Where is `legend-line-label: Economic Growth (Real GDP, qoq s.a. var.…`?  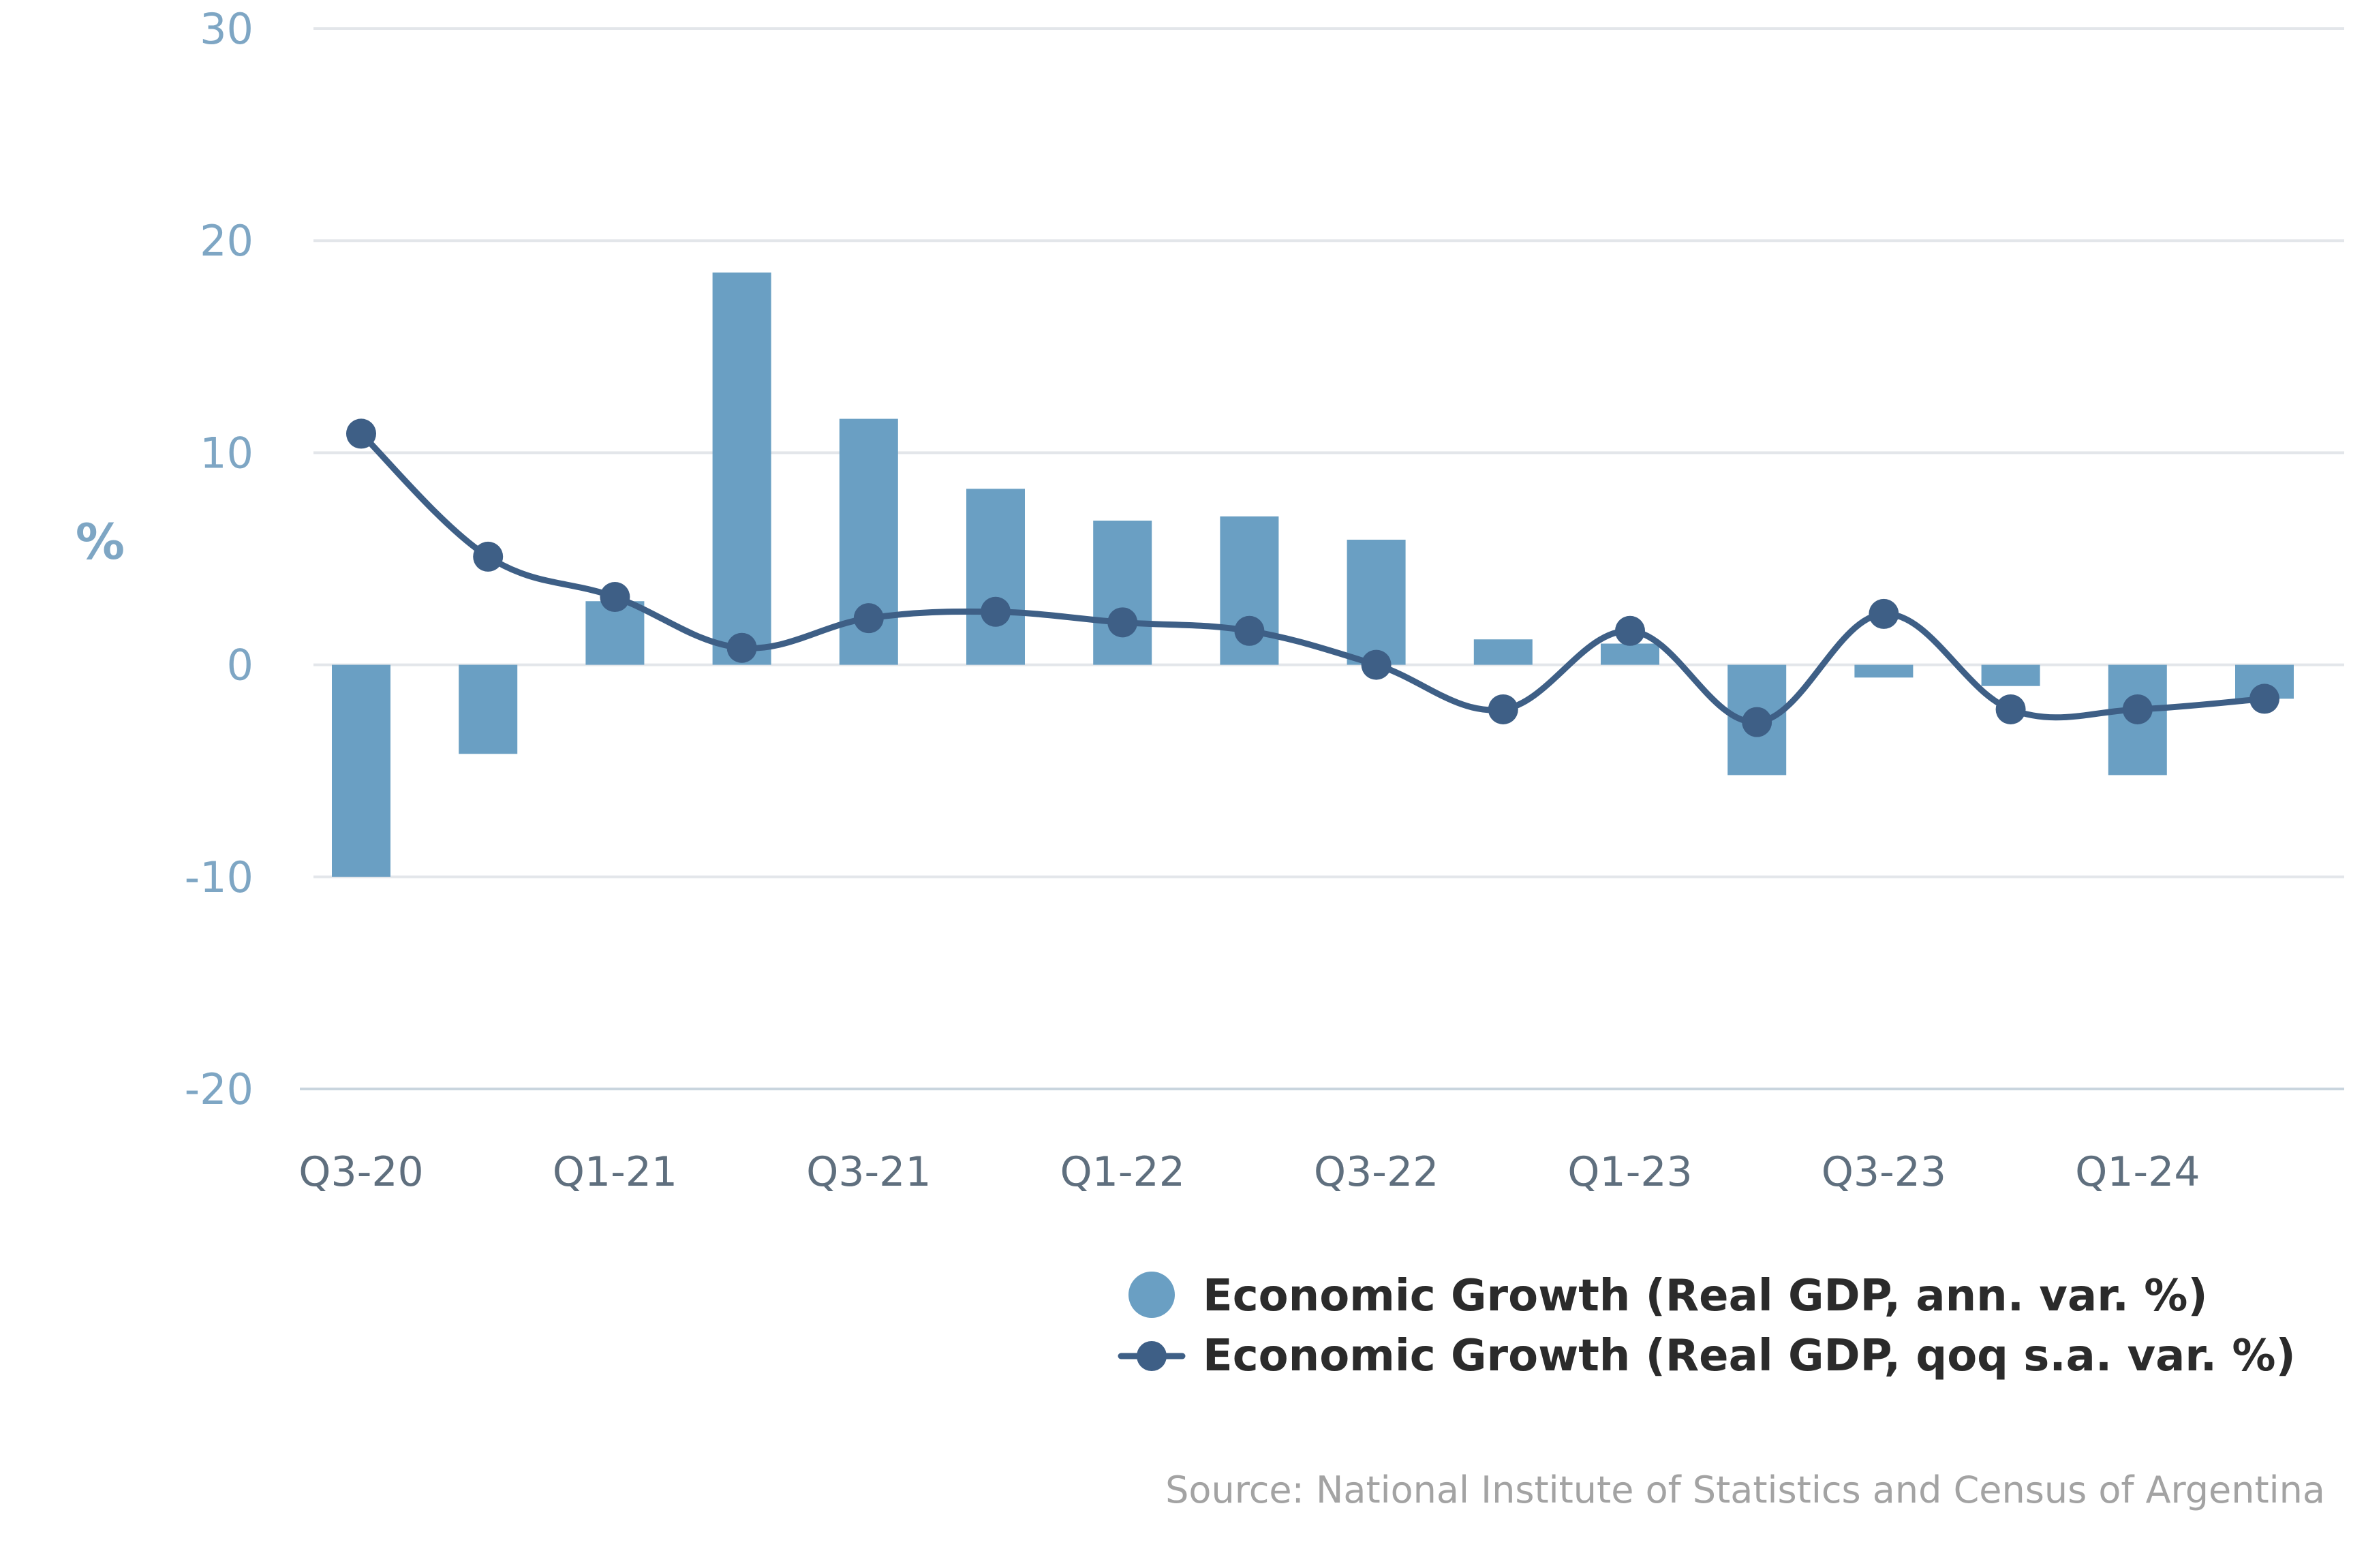 legend-line-label: Economic Growth (Real GDP, qoq s.a. var.… is located at coordinates (1749, 1356).